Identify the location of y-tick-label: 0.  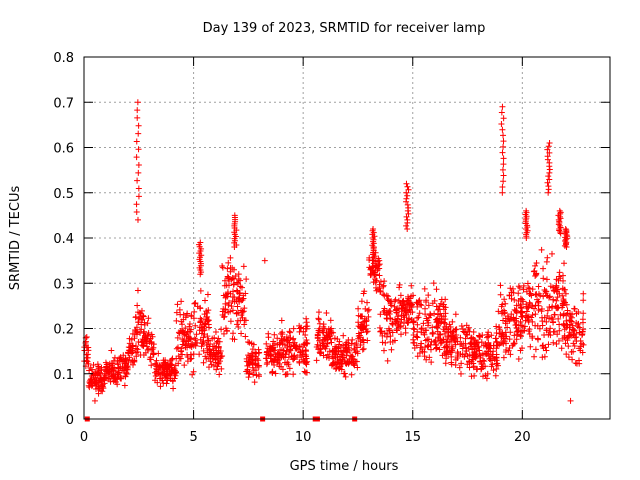
(70, 420).